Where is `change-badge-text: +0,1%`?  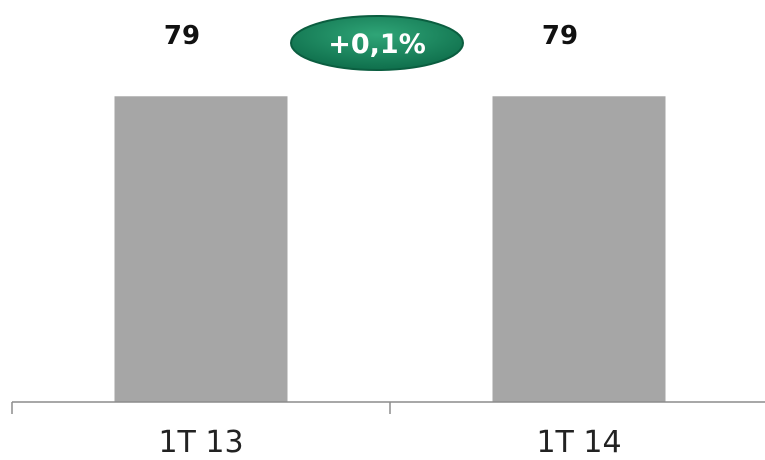
change-badge-text: +0,1% is located at coordinates (377, 44).